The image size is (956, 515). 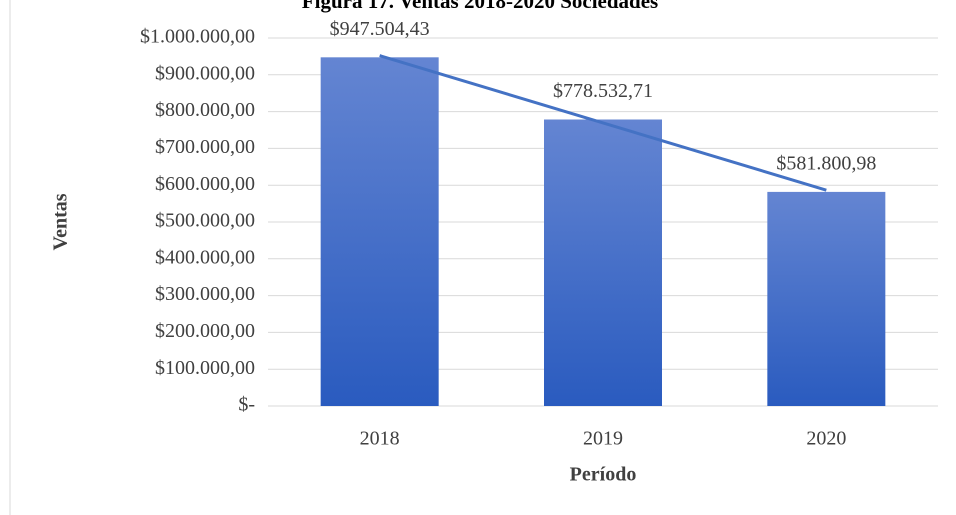 I want to click on x-tick-label: 2020, so click(x=826, y=439).